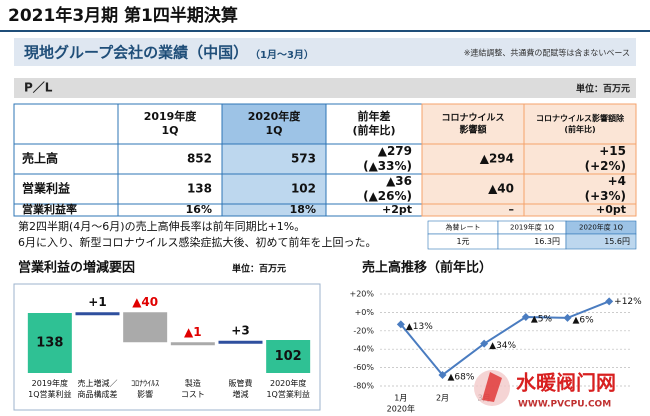 This screenshot has width=650, height=416. What do you see at coordinates (601, 241) in the screenshot?
I see `fx-cell` at bounding box center [601, 241].